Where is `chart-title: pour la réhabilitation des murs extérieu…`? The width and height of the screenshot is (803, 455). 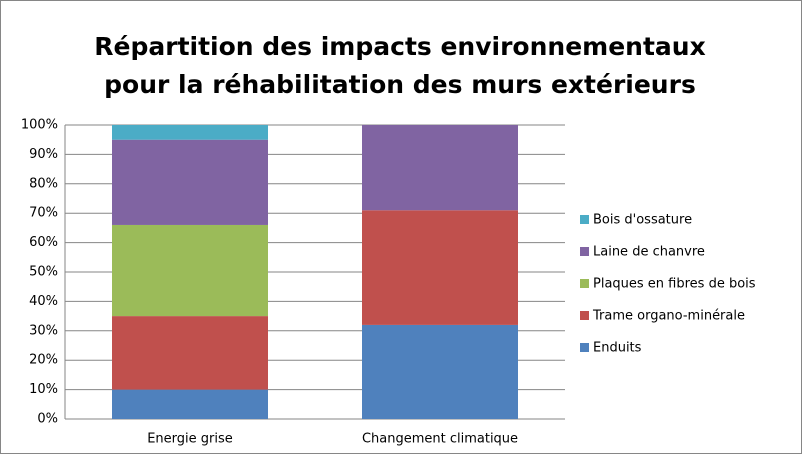 chart-title: pour la réhabilitation des murs extérieu… is located at coordinates (400, 84).